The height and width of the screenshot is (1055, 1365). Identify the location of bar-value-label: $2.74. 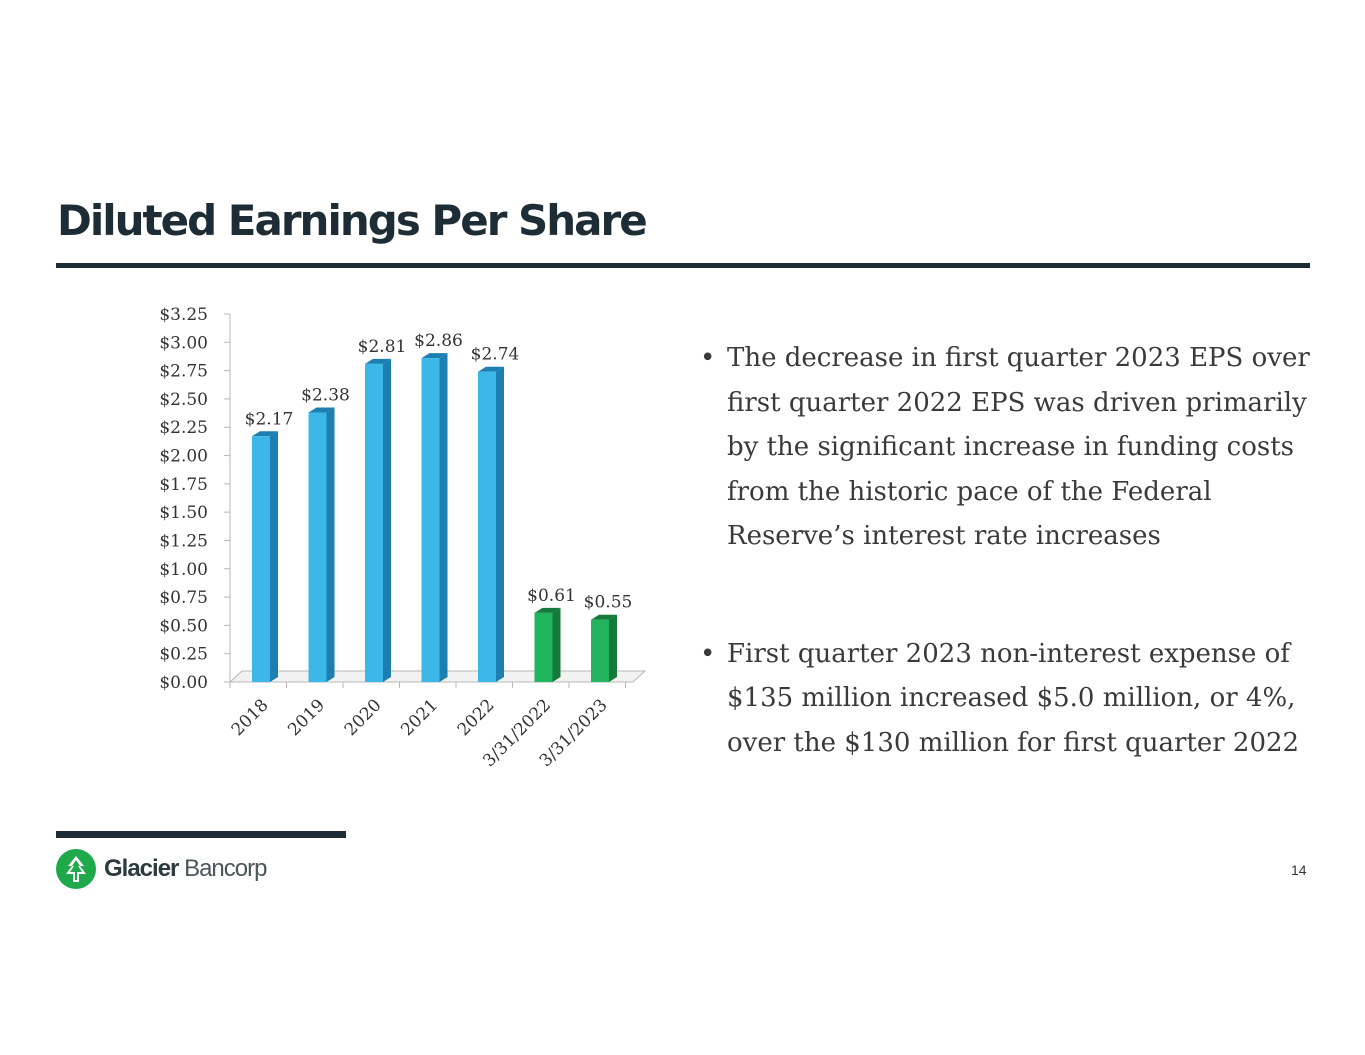
(495, 355).